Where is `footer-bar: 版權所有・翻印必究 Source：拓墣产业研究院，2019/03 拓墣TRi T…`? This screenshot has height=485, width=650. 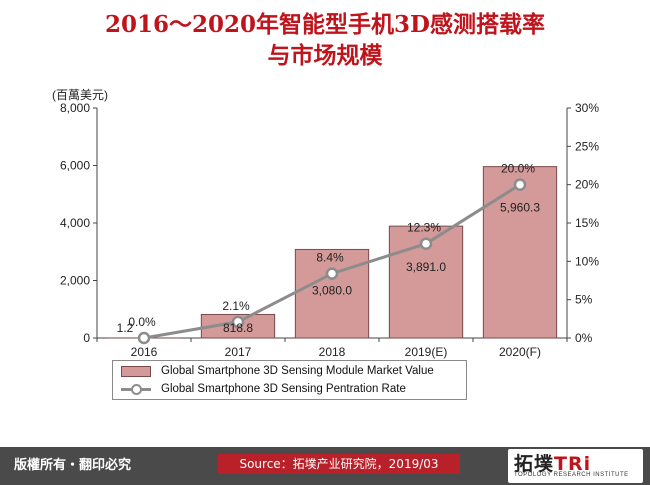 footer-bar: 版權所有・翻印必究 Source：拓墣产业研究院，2019/03 拓墣TRi T… is located at coordinates (325, 466).